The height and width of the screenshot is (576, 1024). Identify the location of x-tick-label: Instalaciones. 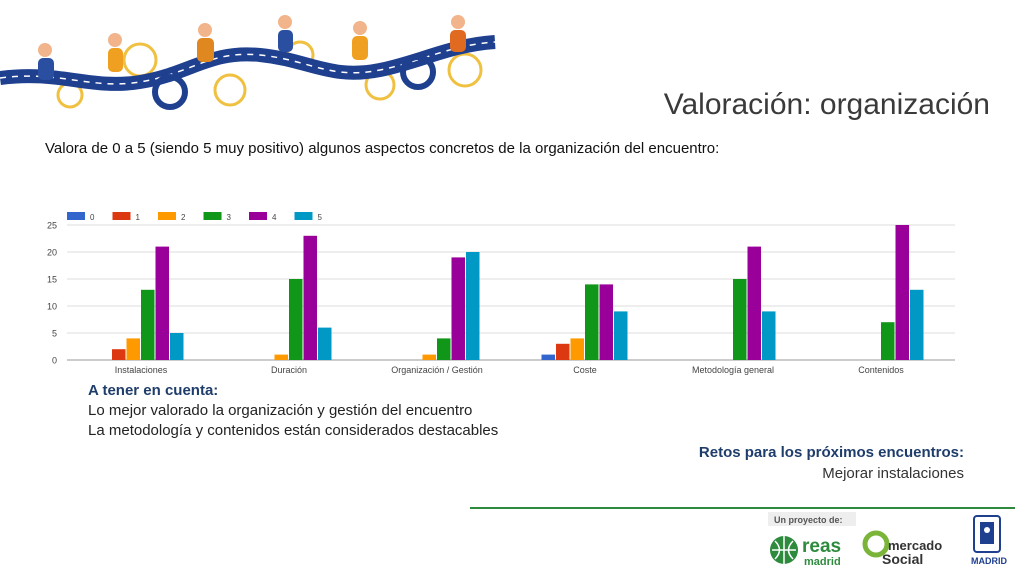
(141, 370).